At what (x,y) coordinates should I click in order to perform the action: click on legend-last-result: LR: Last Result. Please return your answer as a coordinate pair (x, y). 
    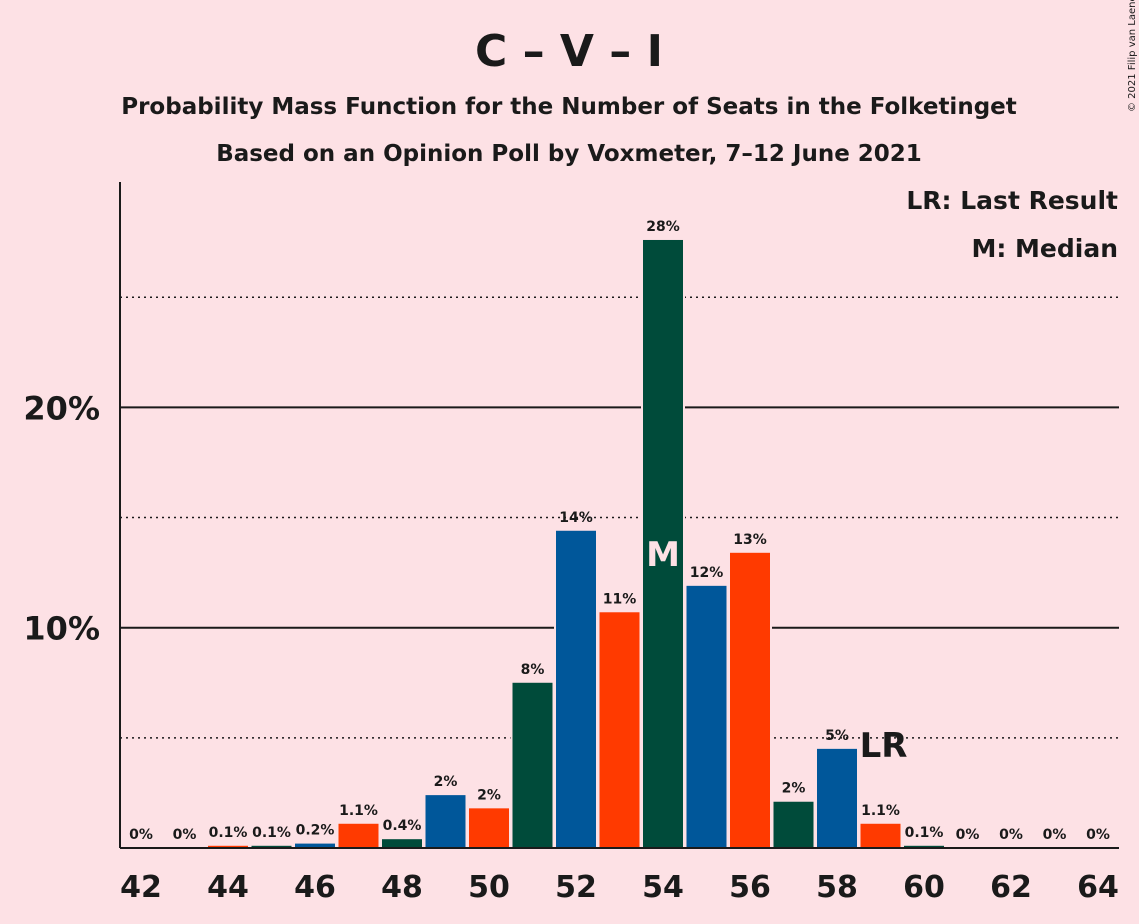
    Looking at the image, I should click on (1012, 200).